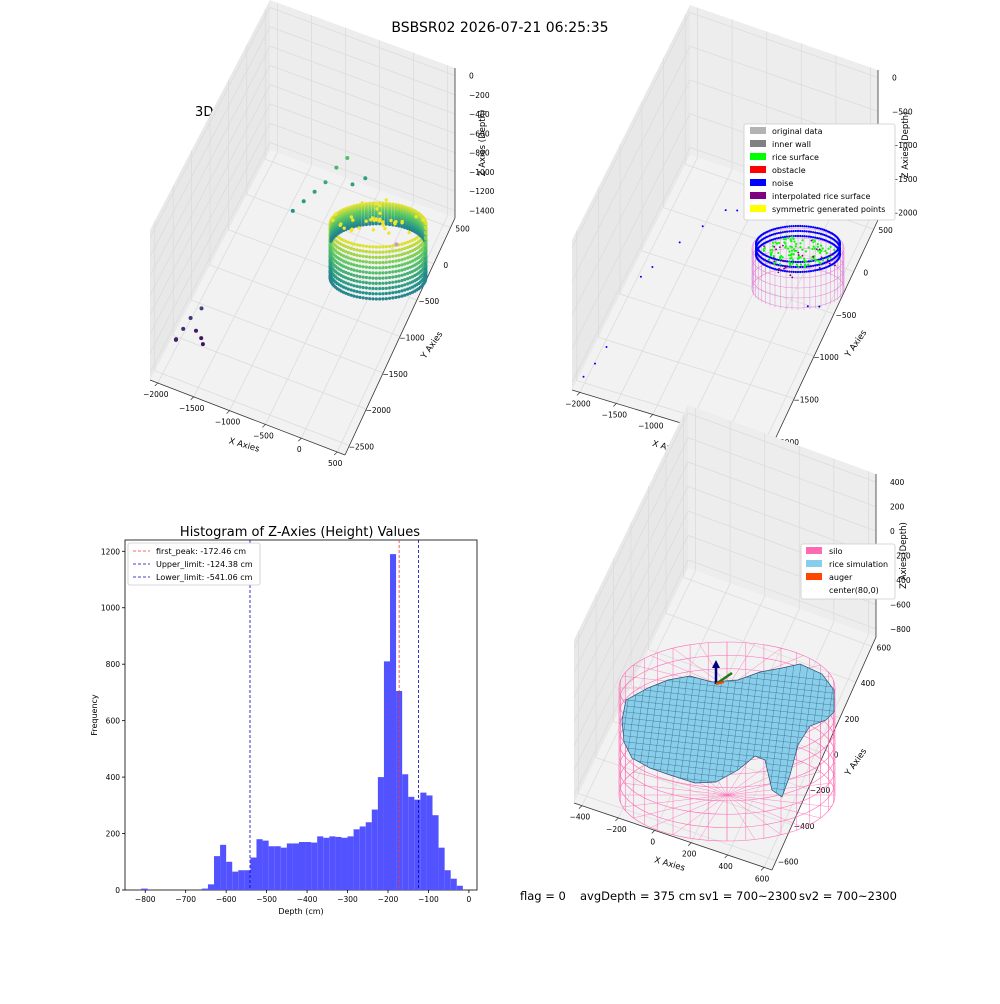  Describe the element at coordinates (856, 762) in the screenshot. I see `y-axis-label: Y Axies` at that location.